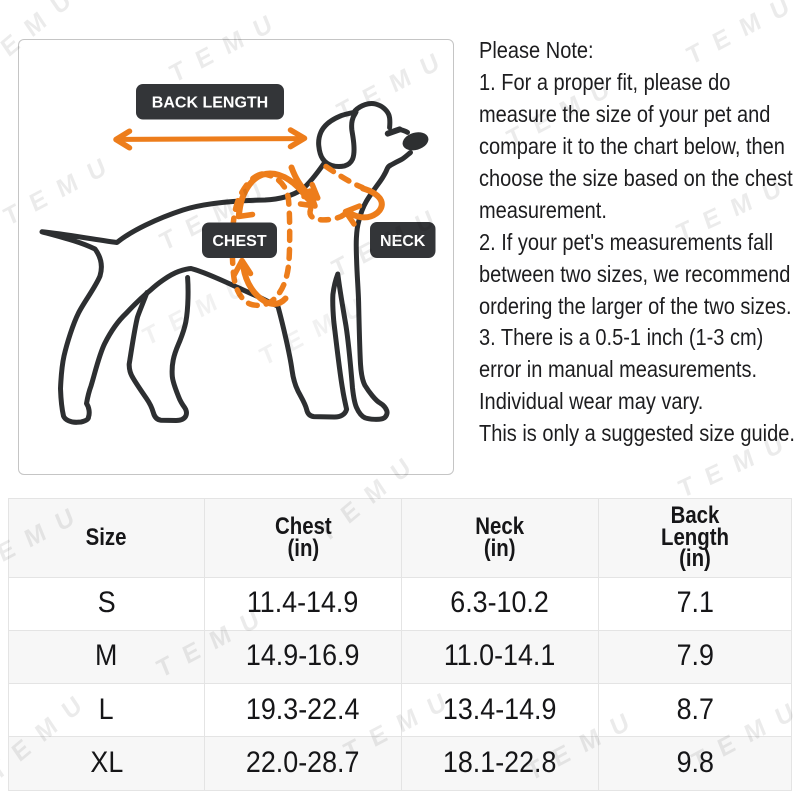 The height and width of the screenshot is (800, 800). Describe the element at coordinates (239, 241) in the screenshot. I see `svg-text: CHEST` at that location.